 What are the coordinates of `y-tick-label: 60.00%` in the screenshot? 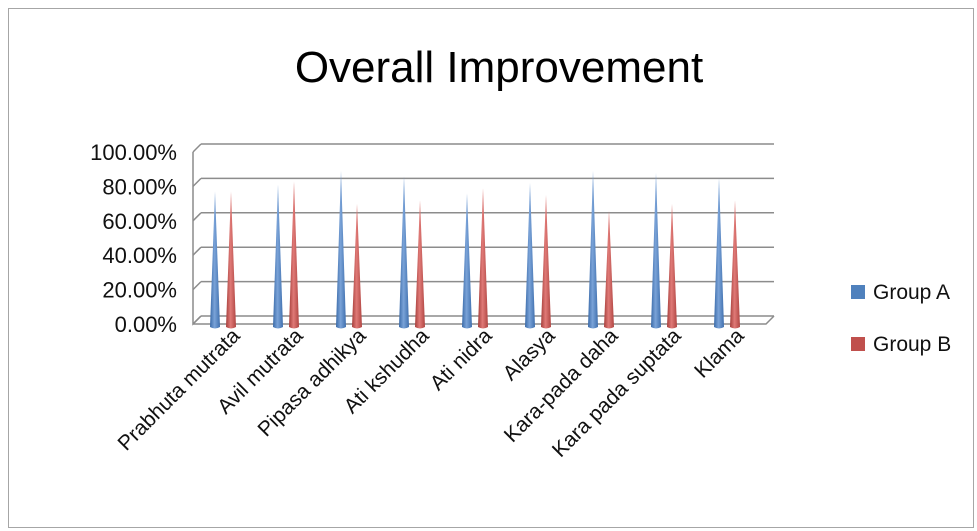 It's located at (139, 221).